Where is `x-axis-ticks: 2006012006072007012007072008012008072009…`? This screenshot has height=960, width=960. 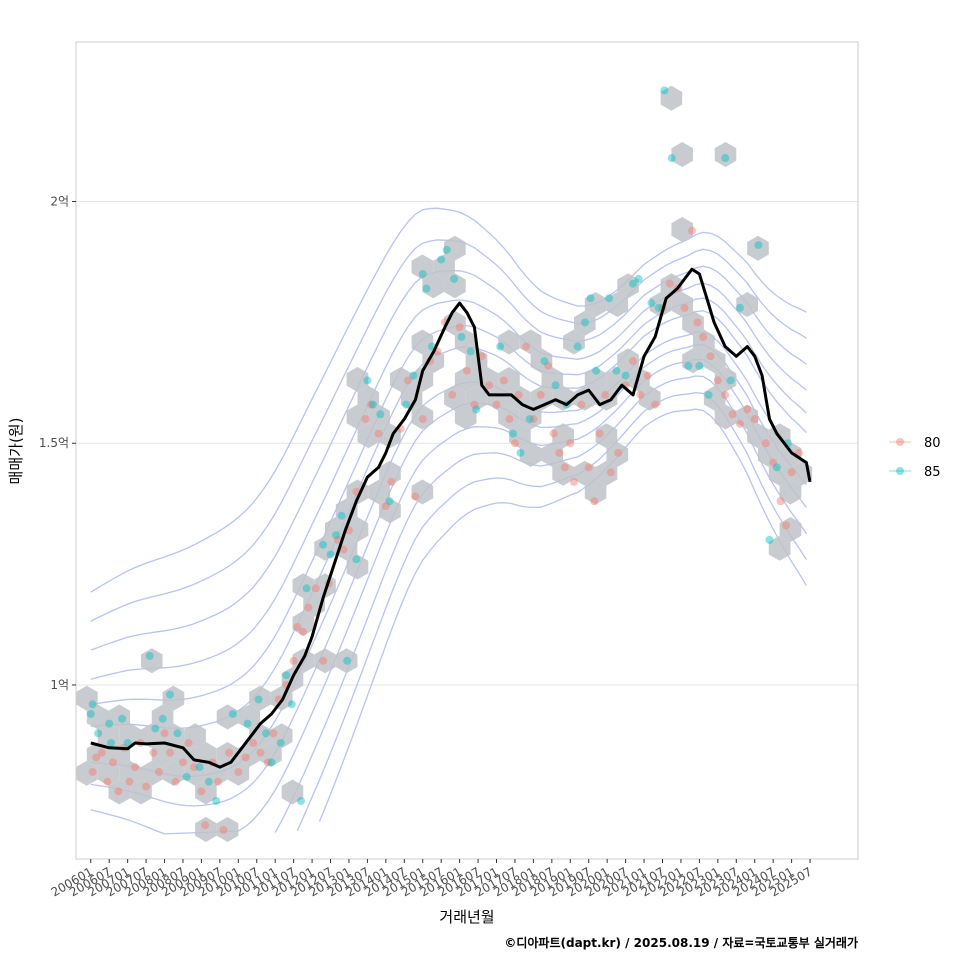
x-axis-ticks: 2006012006072007012007072008012008072009… is located at coordinates (432, 879).